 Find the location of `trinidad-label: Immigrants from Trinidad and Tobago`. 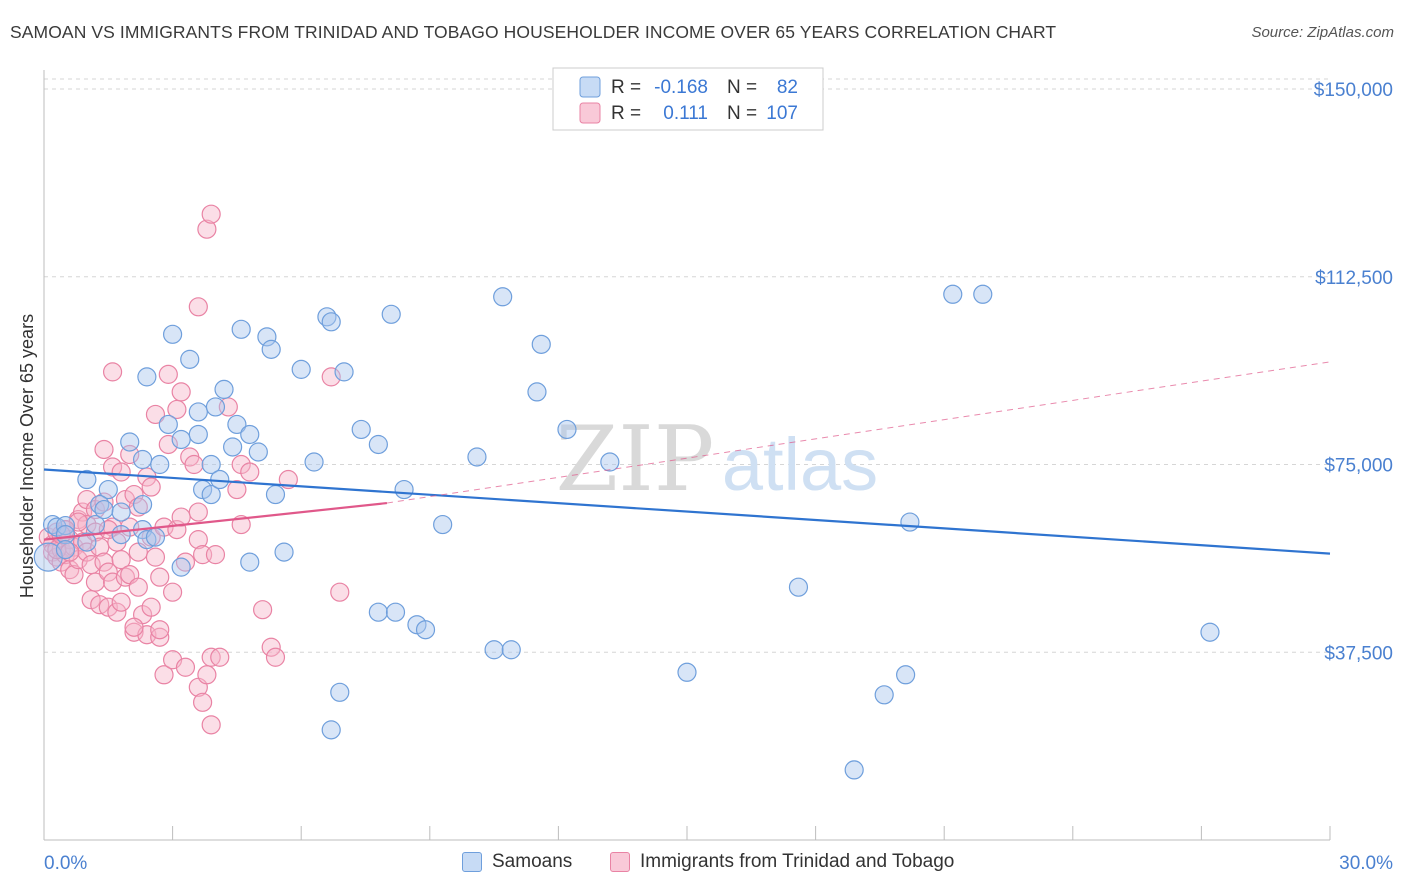

trinidad-label: Immigrants from Trinidad and Tobago is located at coordinates (797, 861).